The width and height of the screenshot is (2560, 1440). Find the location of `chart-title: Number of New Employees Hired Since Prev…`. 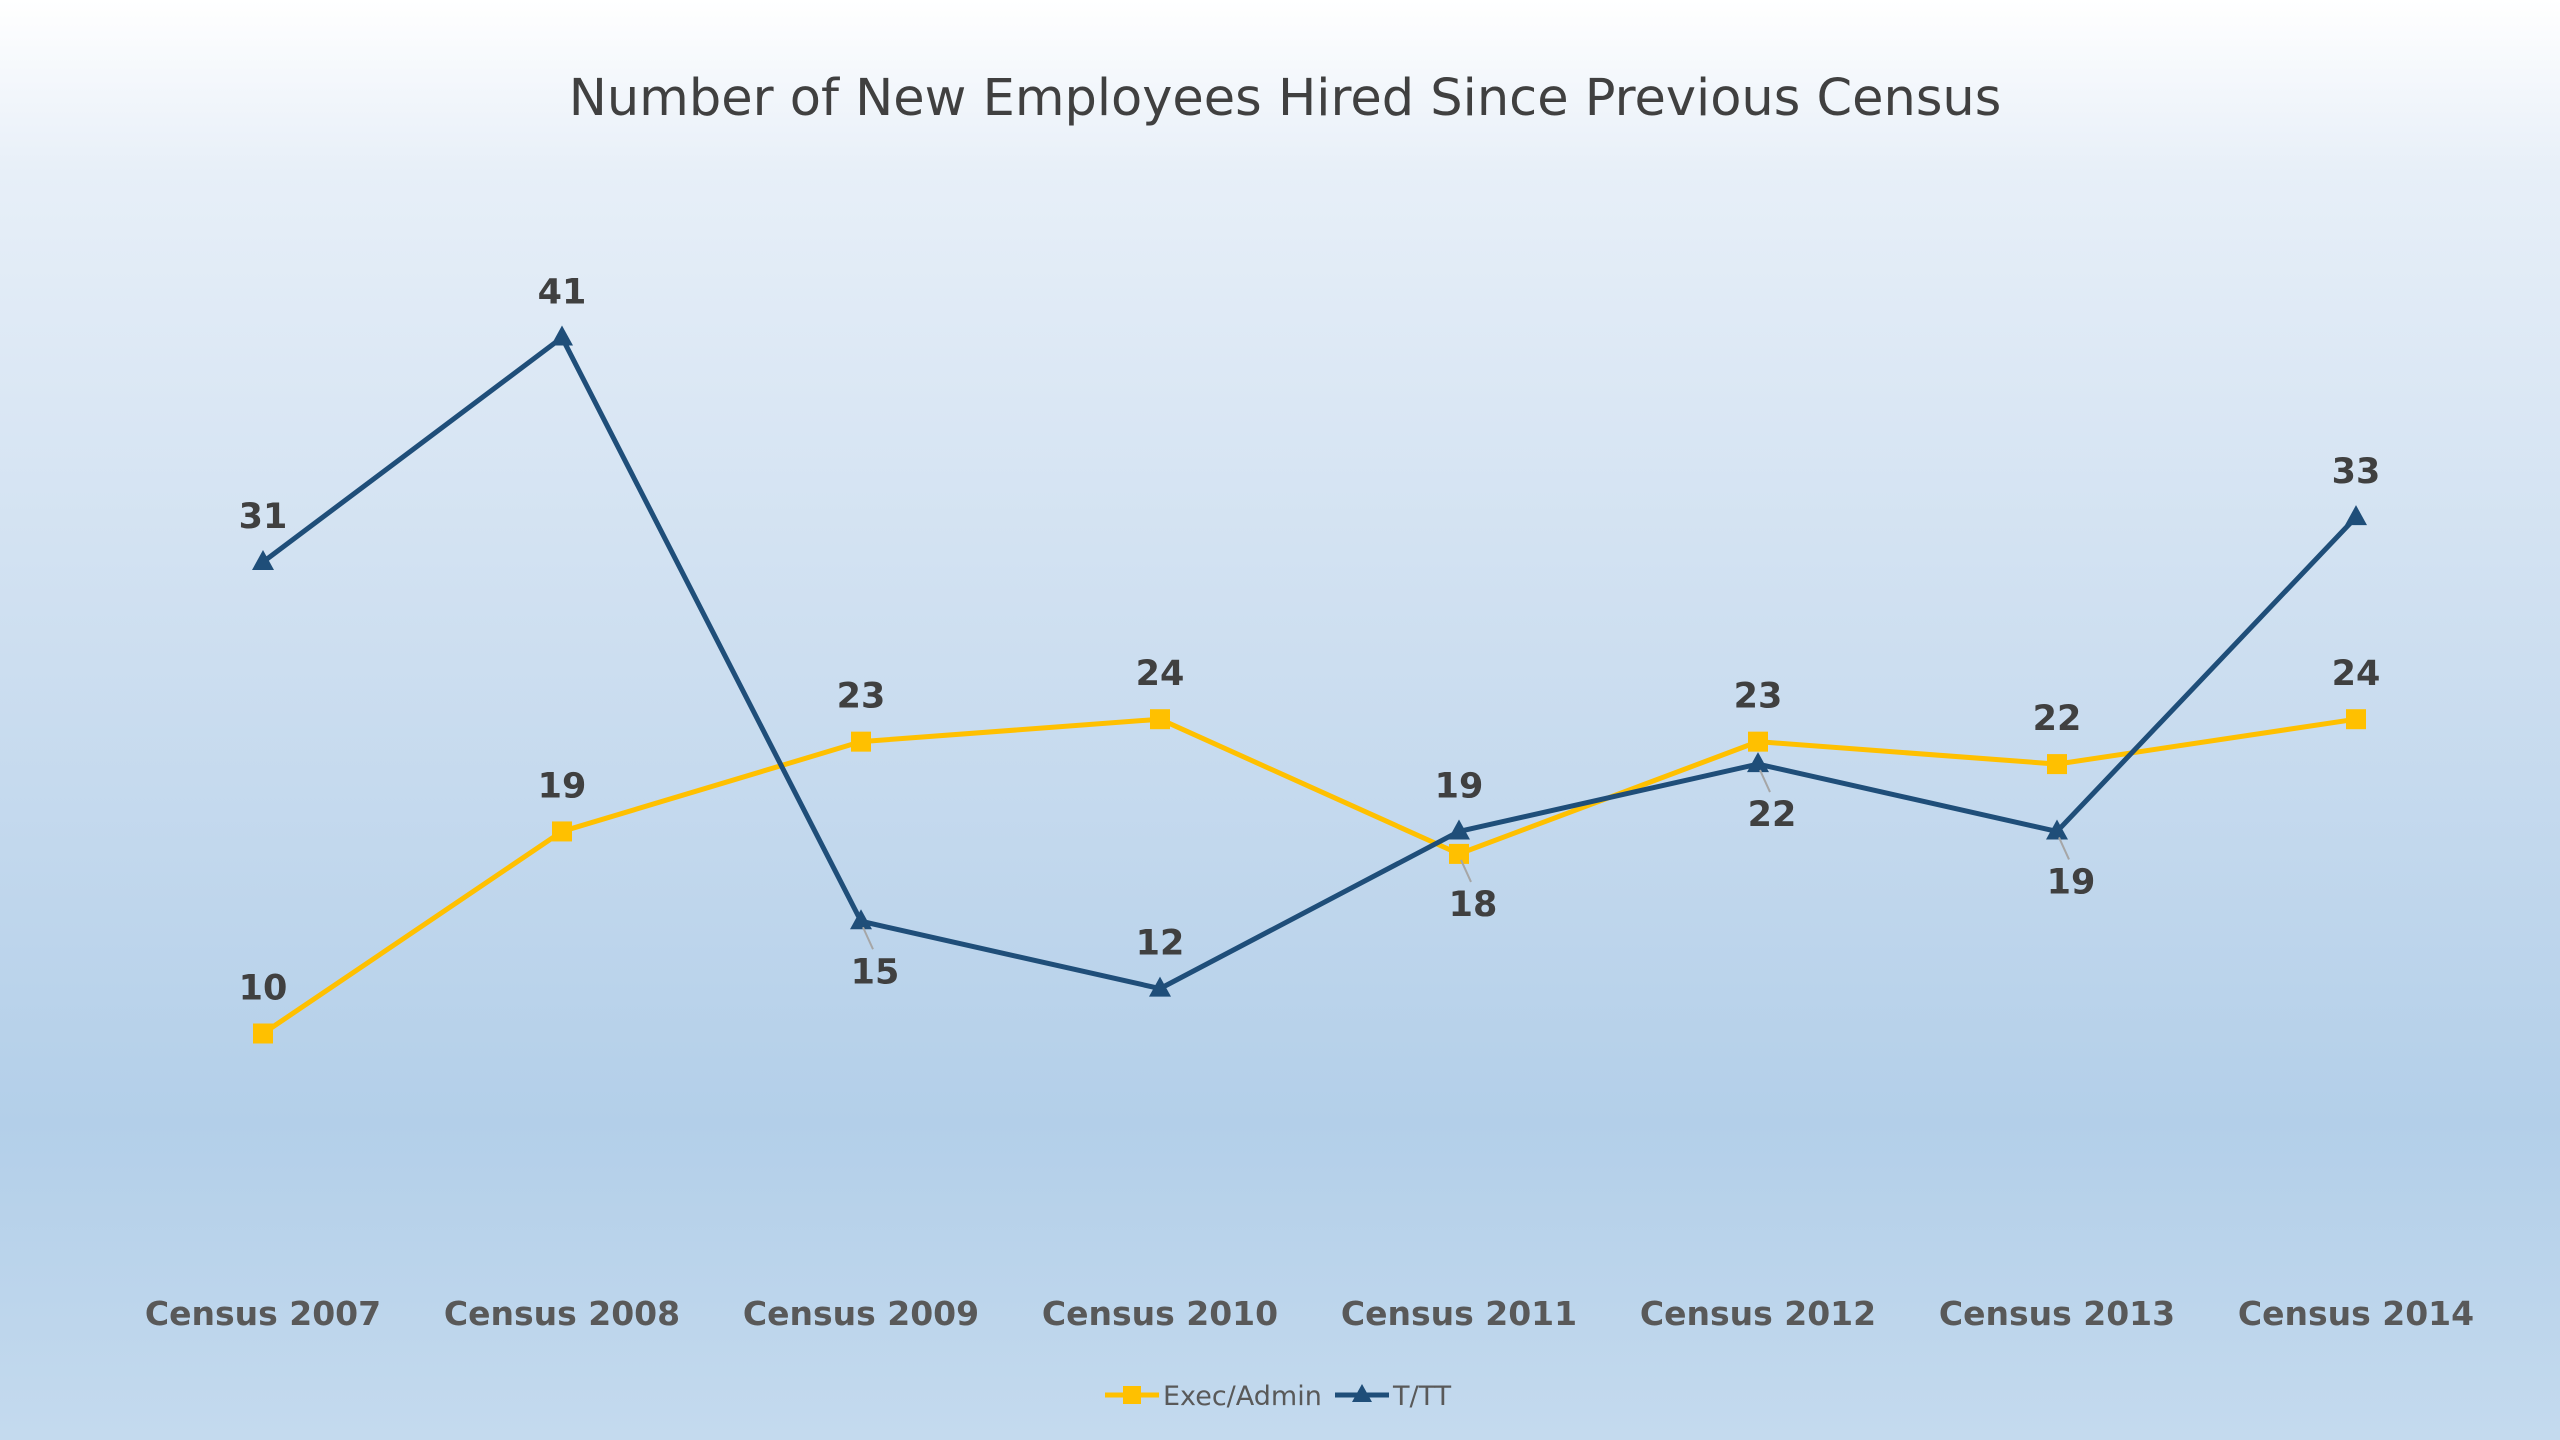

chart-title: Number of New Employees Hired Since Prev… is located at coordinates (1285, 98).